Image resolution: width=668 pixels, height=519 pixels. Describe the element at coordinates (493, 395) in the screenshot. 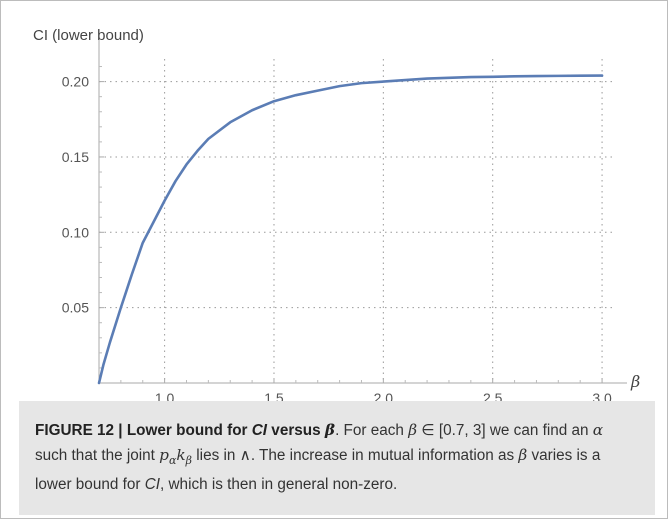

I see `x-tick-label: 2.5` at that location.